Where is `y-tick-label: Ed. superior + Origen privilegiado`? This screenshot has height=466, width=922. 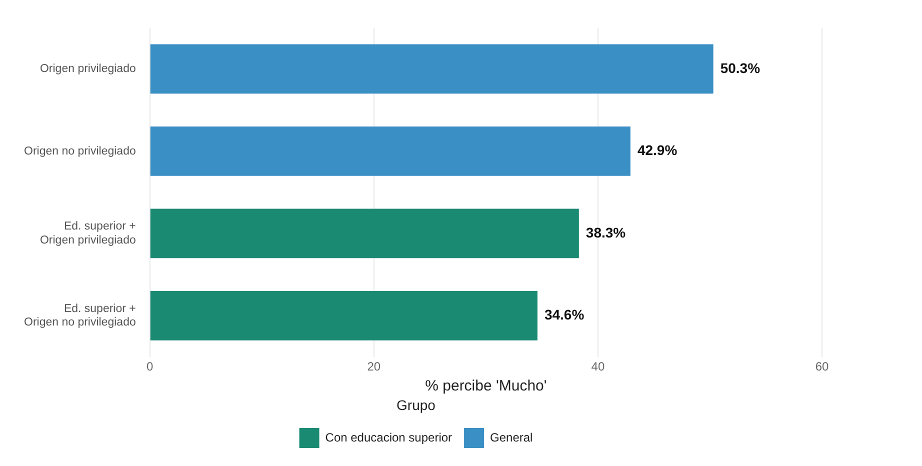
y-tick-label: Ed. superior + Origen privilegiado is located at coordinates (88, 233).